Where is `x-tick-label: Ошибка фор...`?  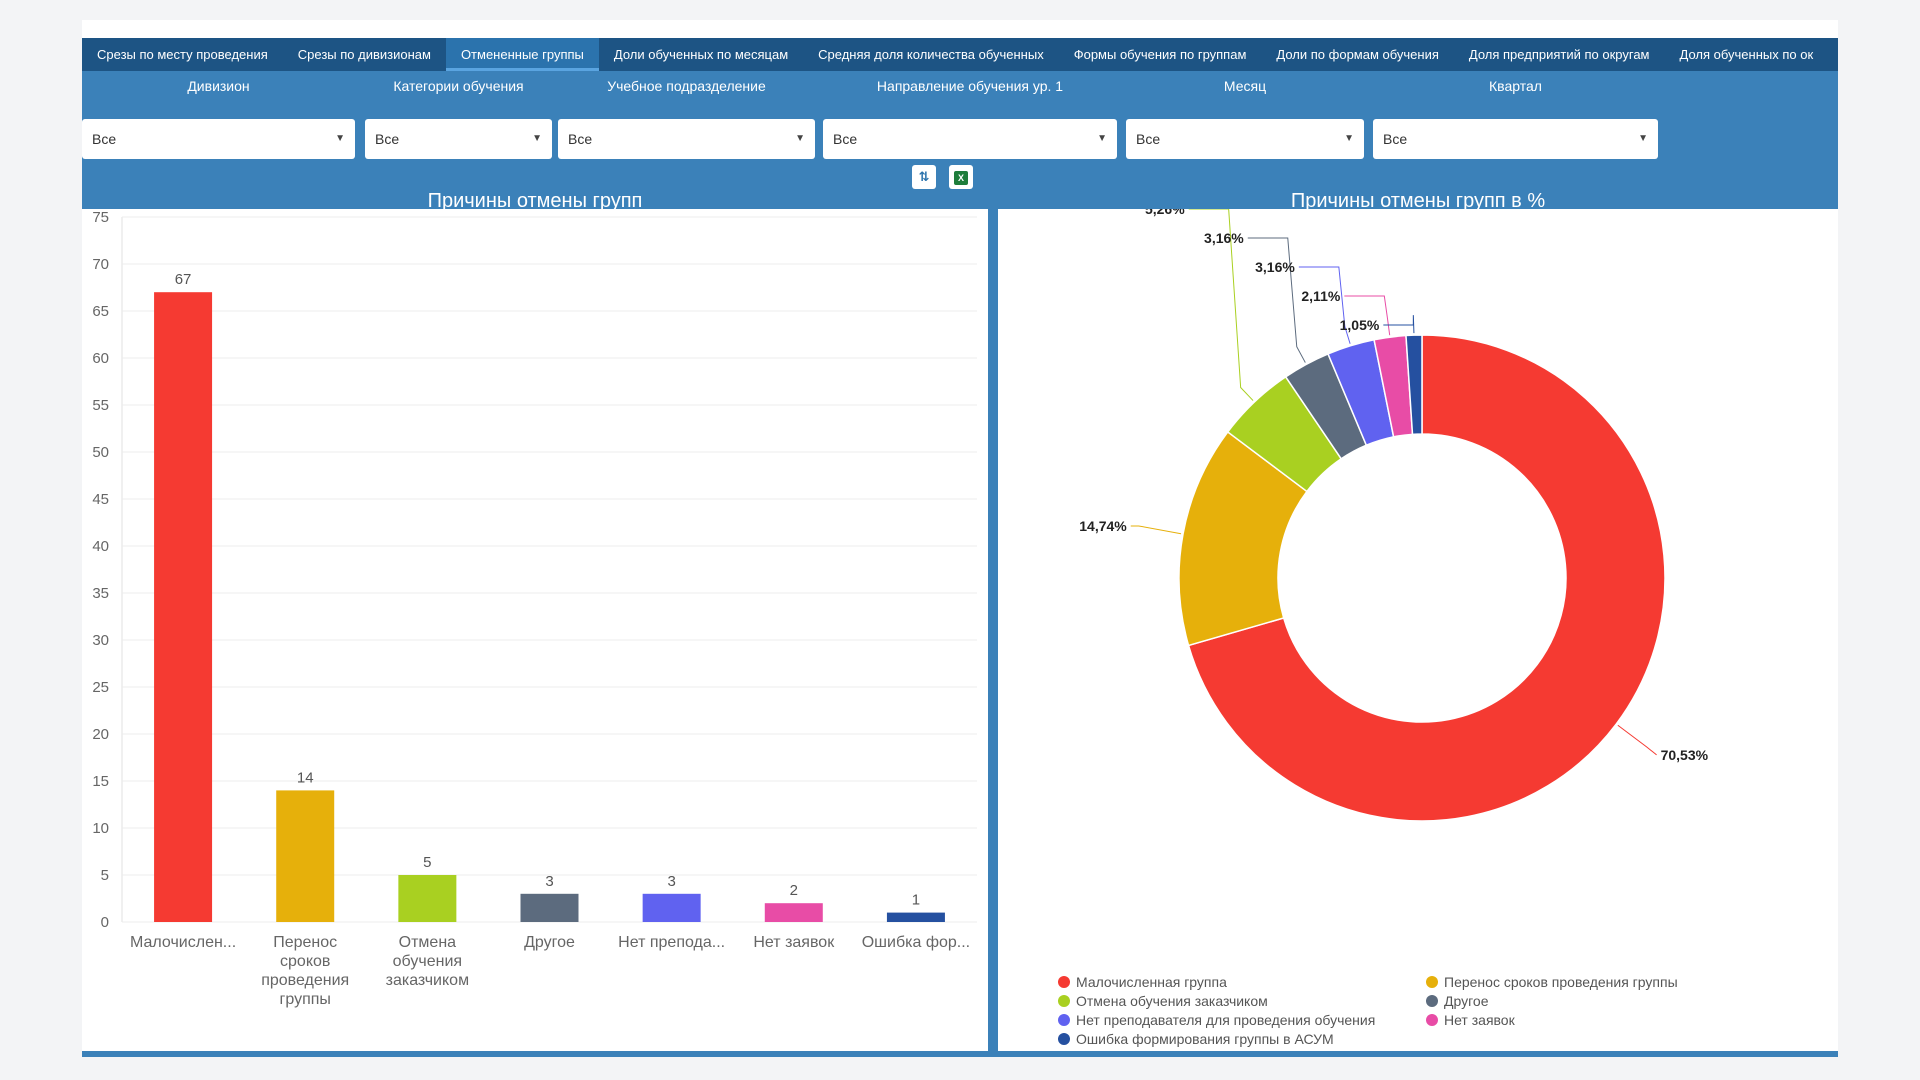 x-tick-label: Ошибка фор... is located at coordinates (916, 942).